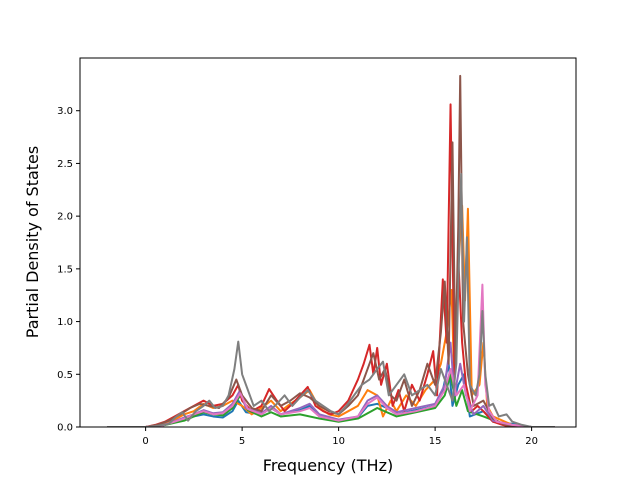  What do you see at coordinates (435, 441) in the screenshot?
I see `x-tick-label: 15` at bounding box center [435, 441].